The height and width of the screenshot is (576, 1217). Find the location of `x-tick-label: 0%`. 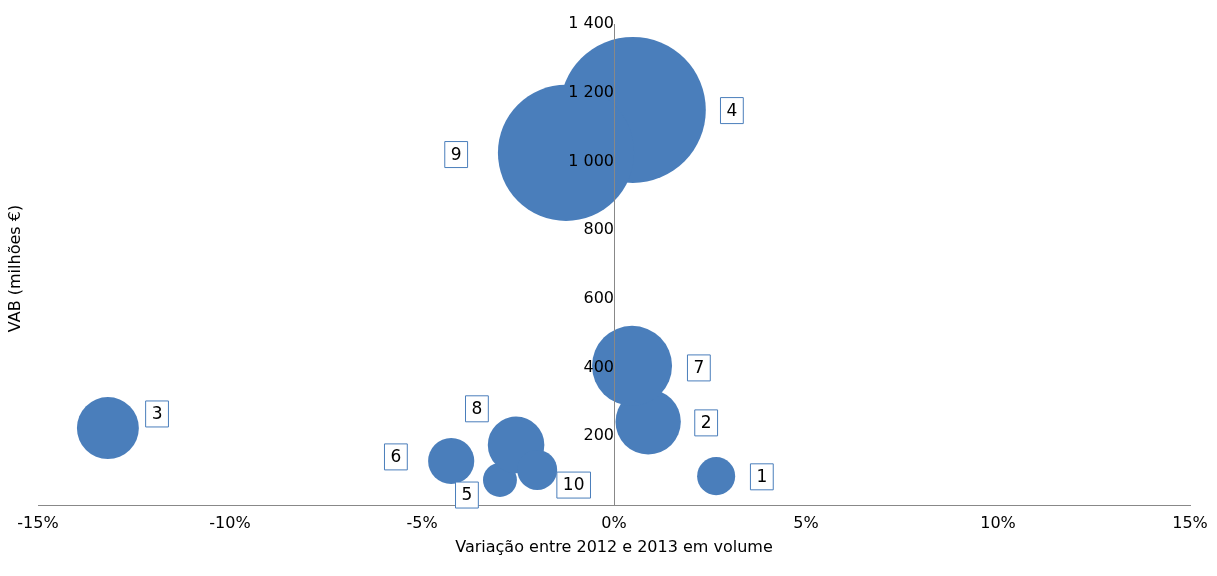

x-tick-label: 0% is located at coordinates (614, 522).